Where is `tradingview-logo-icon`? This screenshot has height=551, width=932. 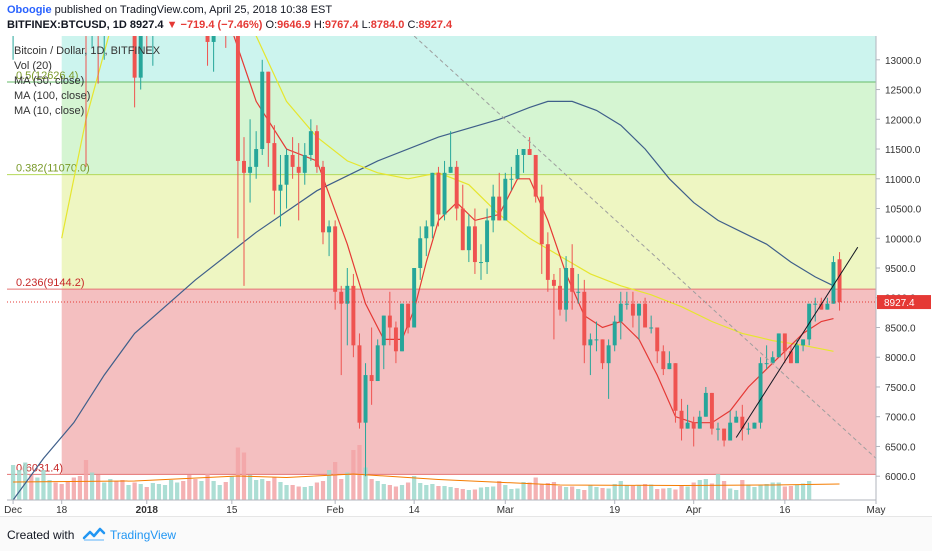 tradingview-logo-icon is located at coordinates (94, 534).